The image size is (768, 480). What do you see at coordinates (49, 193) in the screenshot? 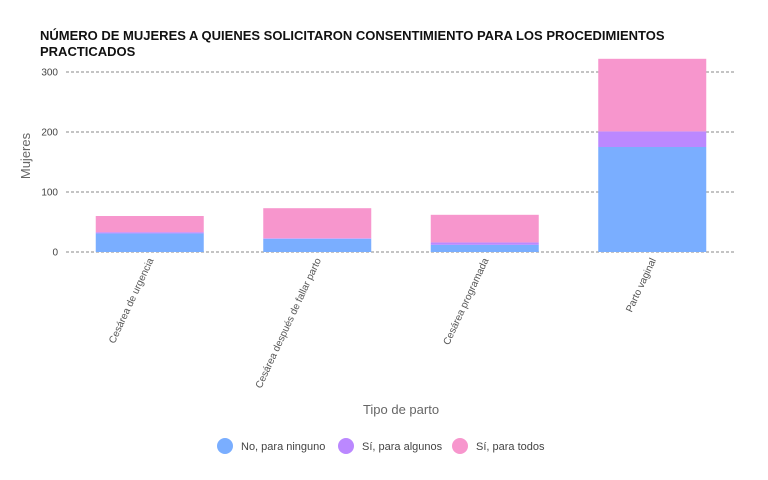
I see `y-tick-label: 100` at bounding box center [49, 193].